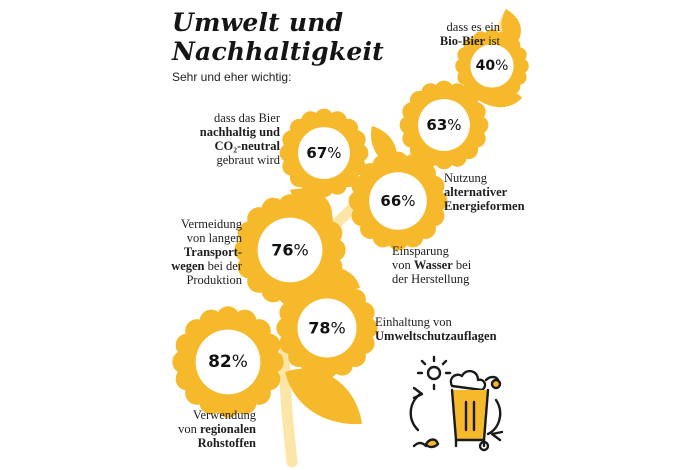  I want to click on percent-value: 67, so click(317, 153).